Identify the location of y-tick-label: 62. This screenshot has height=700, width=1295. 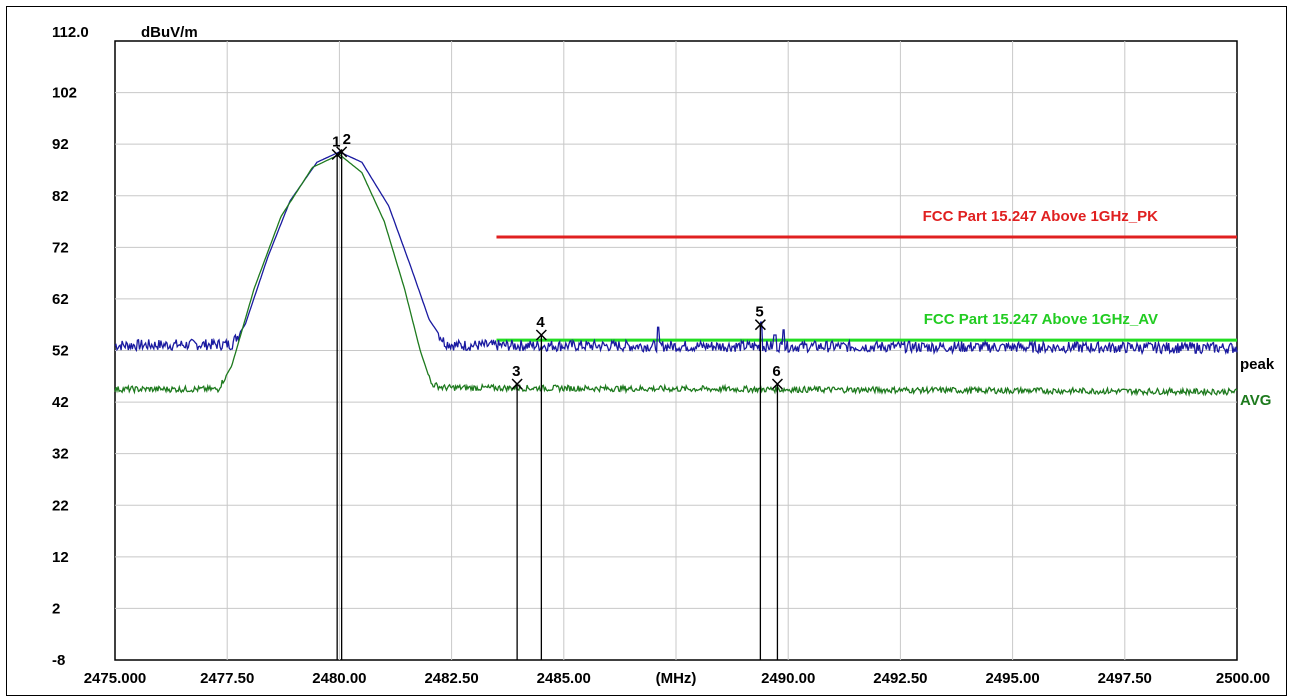
(60, 299).